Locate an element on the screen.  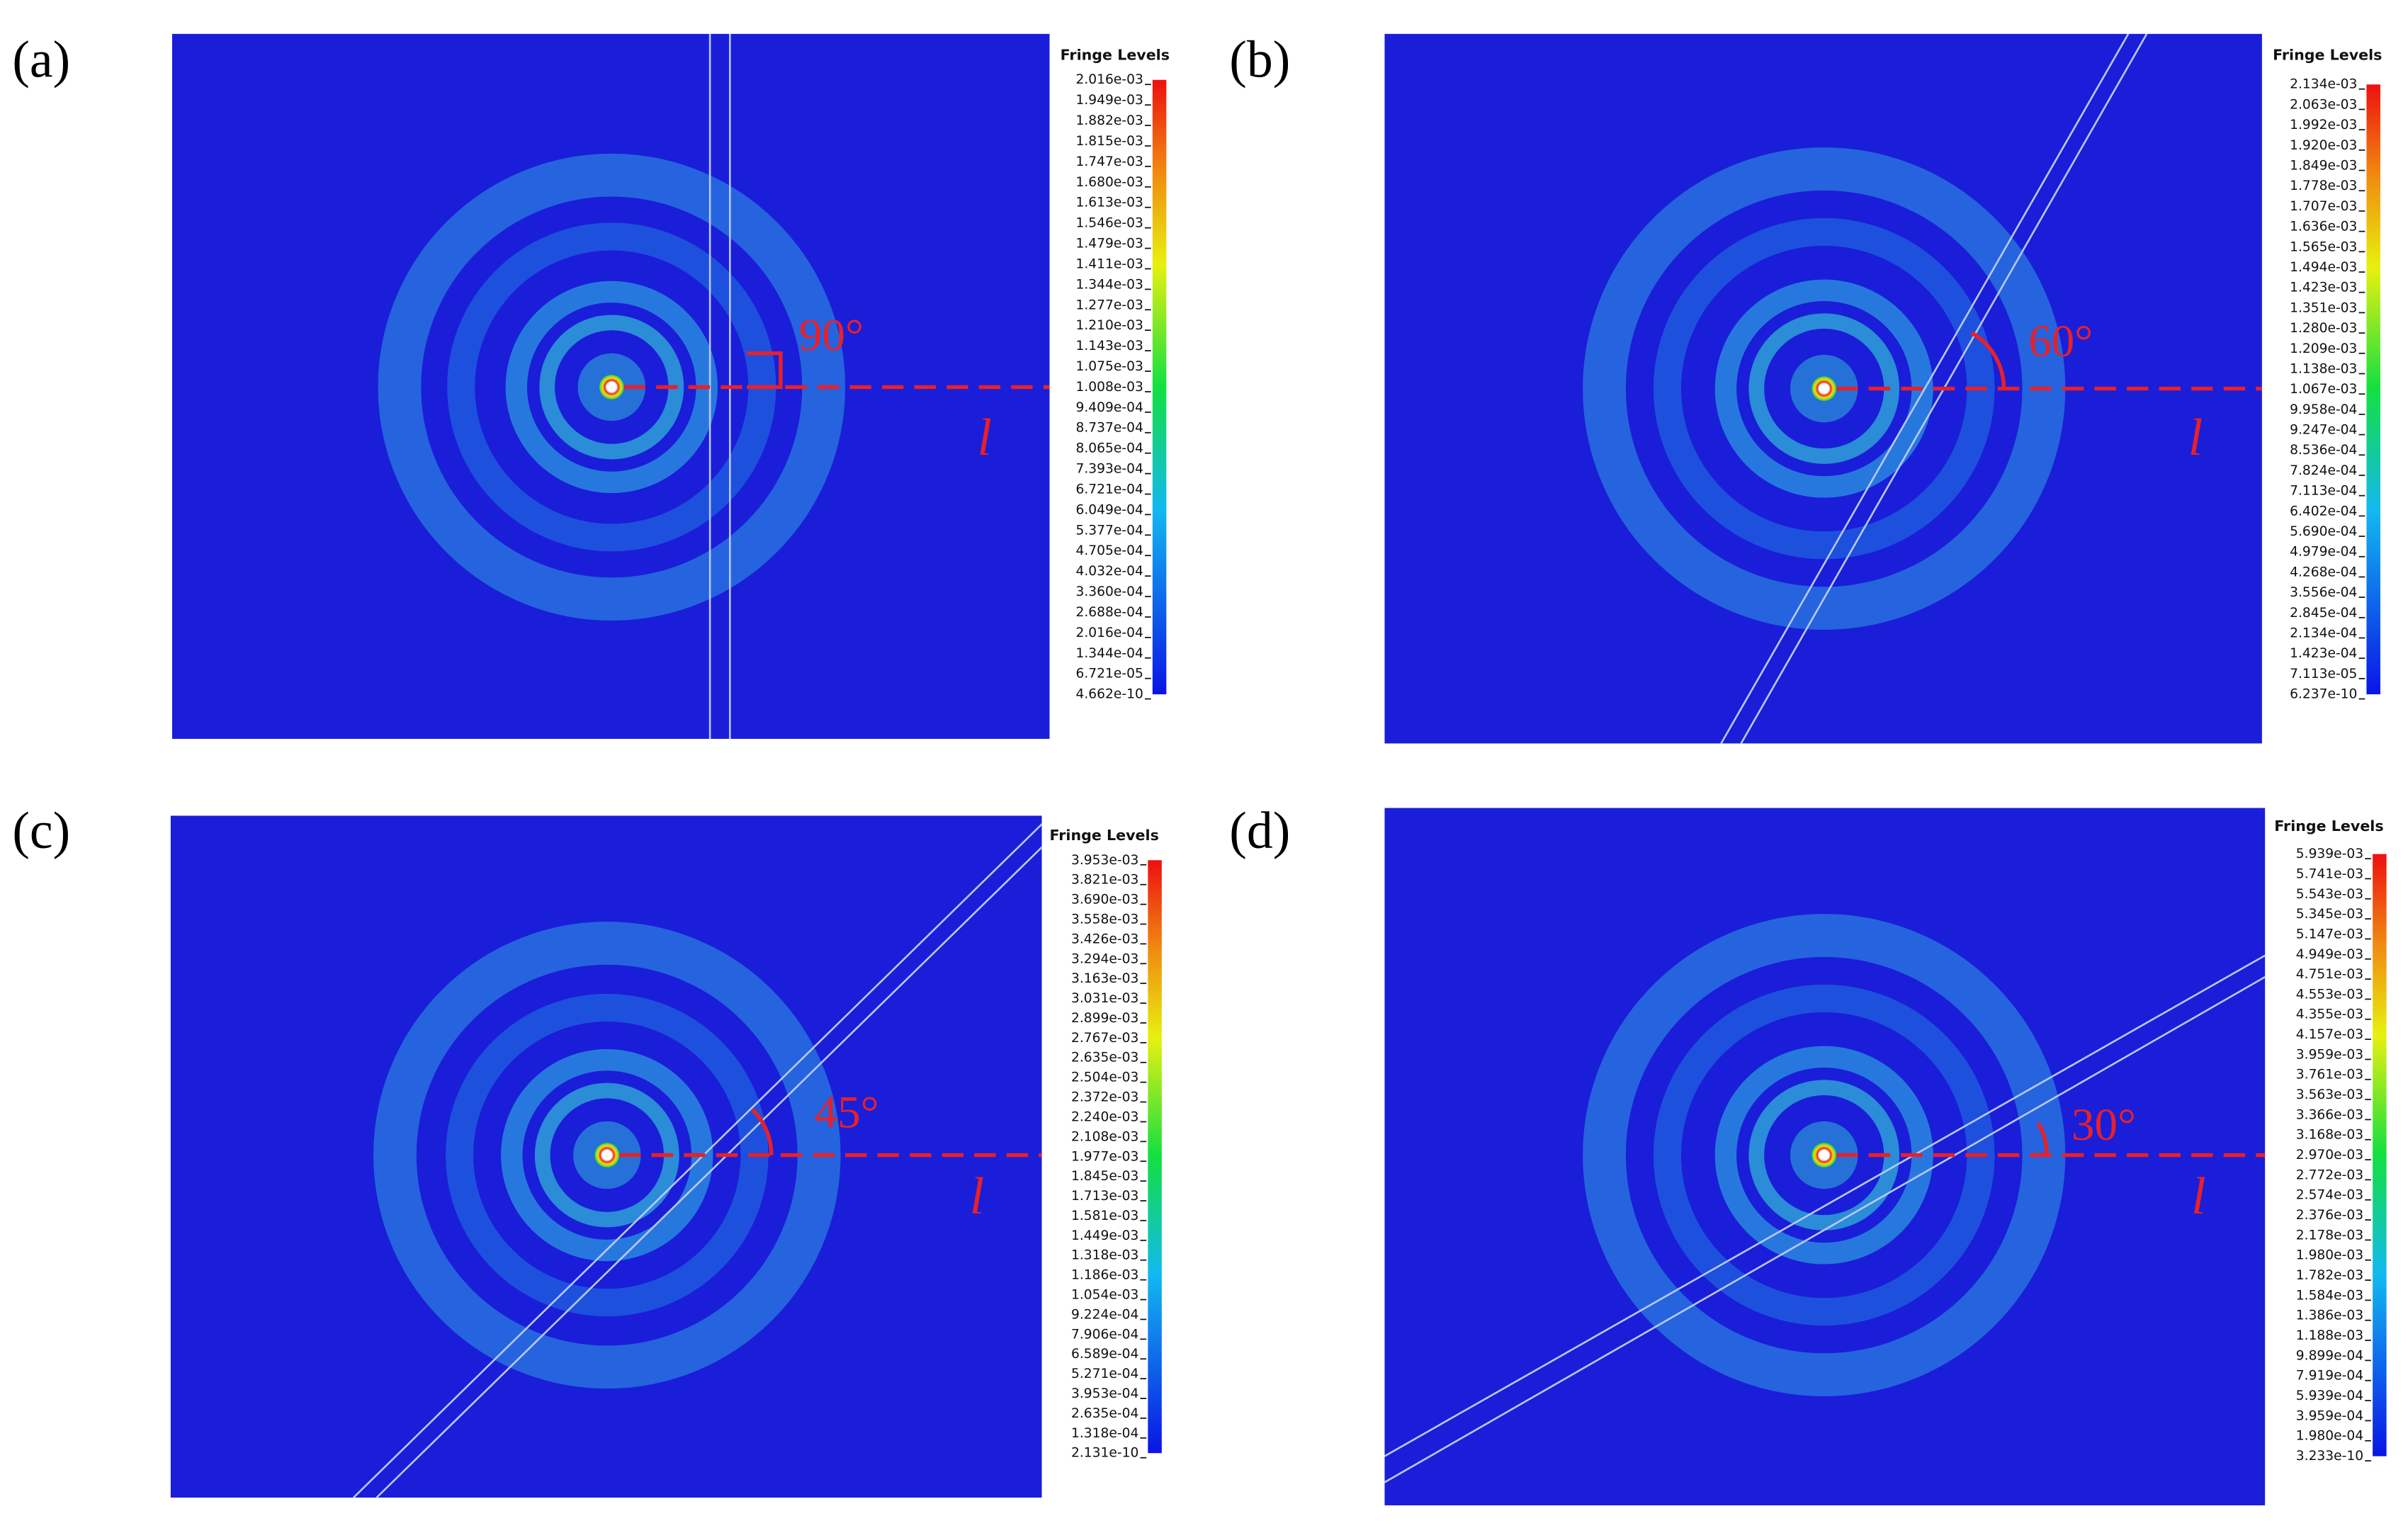
level-label: 4.157e-03 is located at coordinates (2329, 1034).